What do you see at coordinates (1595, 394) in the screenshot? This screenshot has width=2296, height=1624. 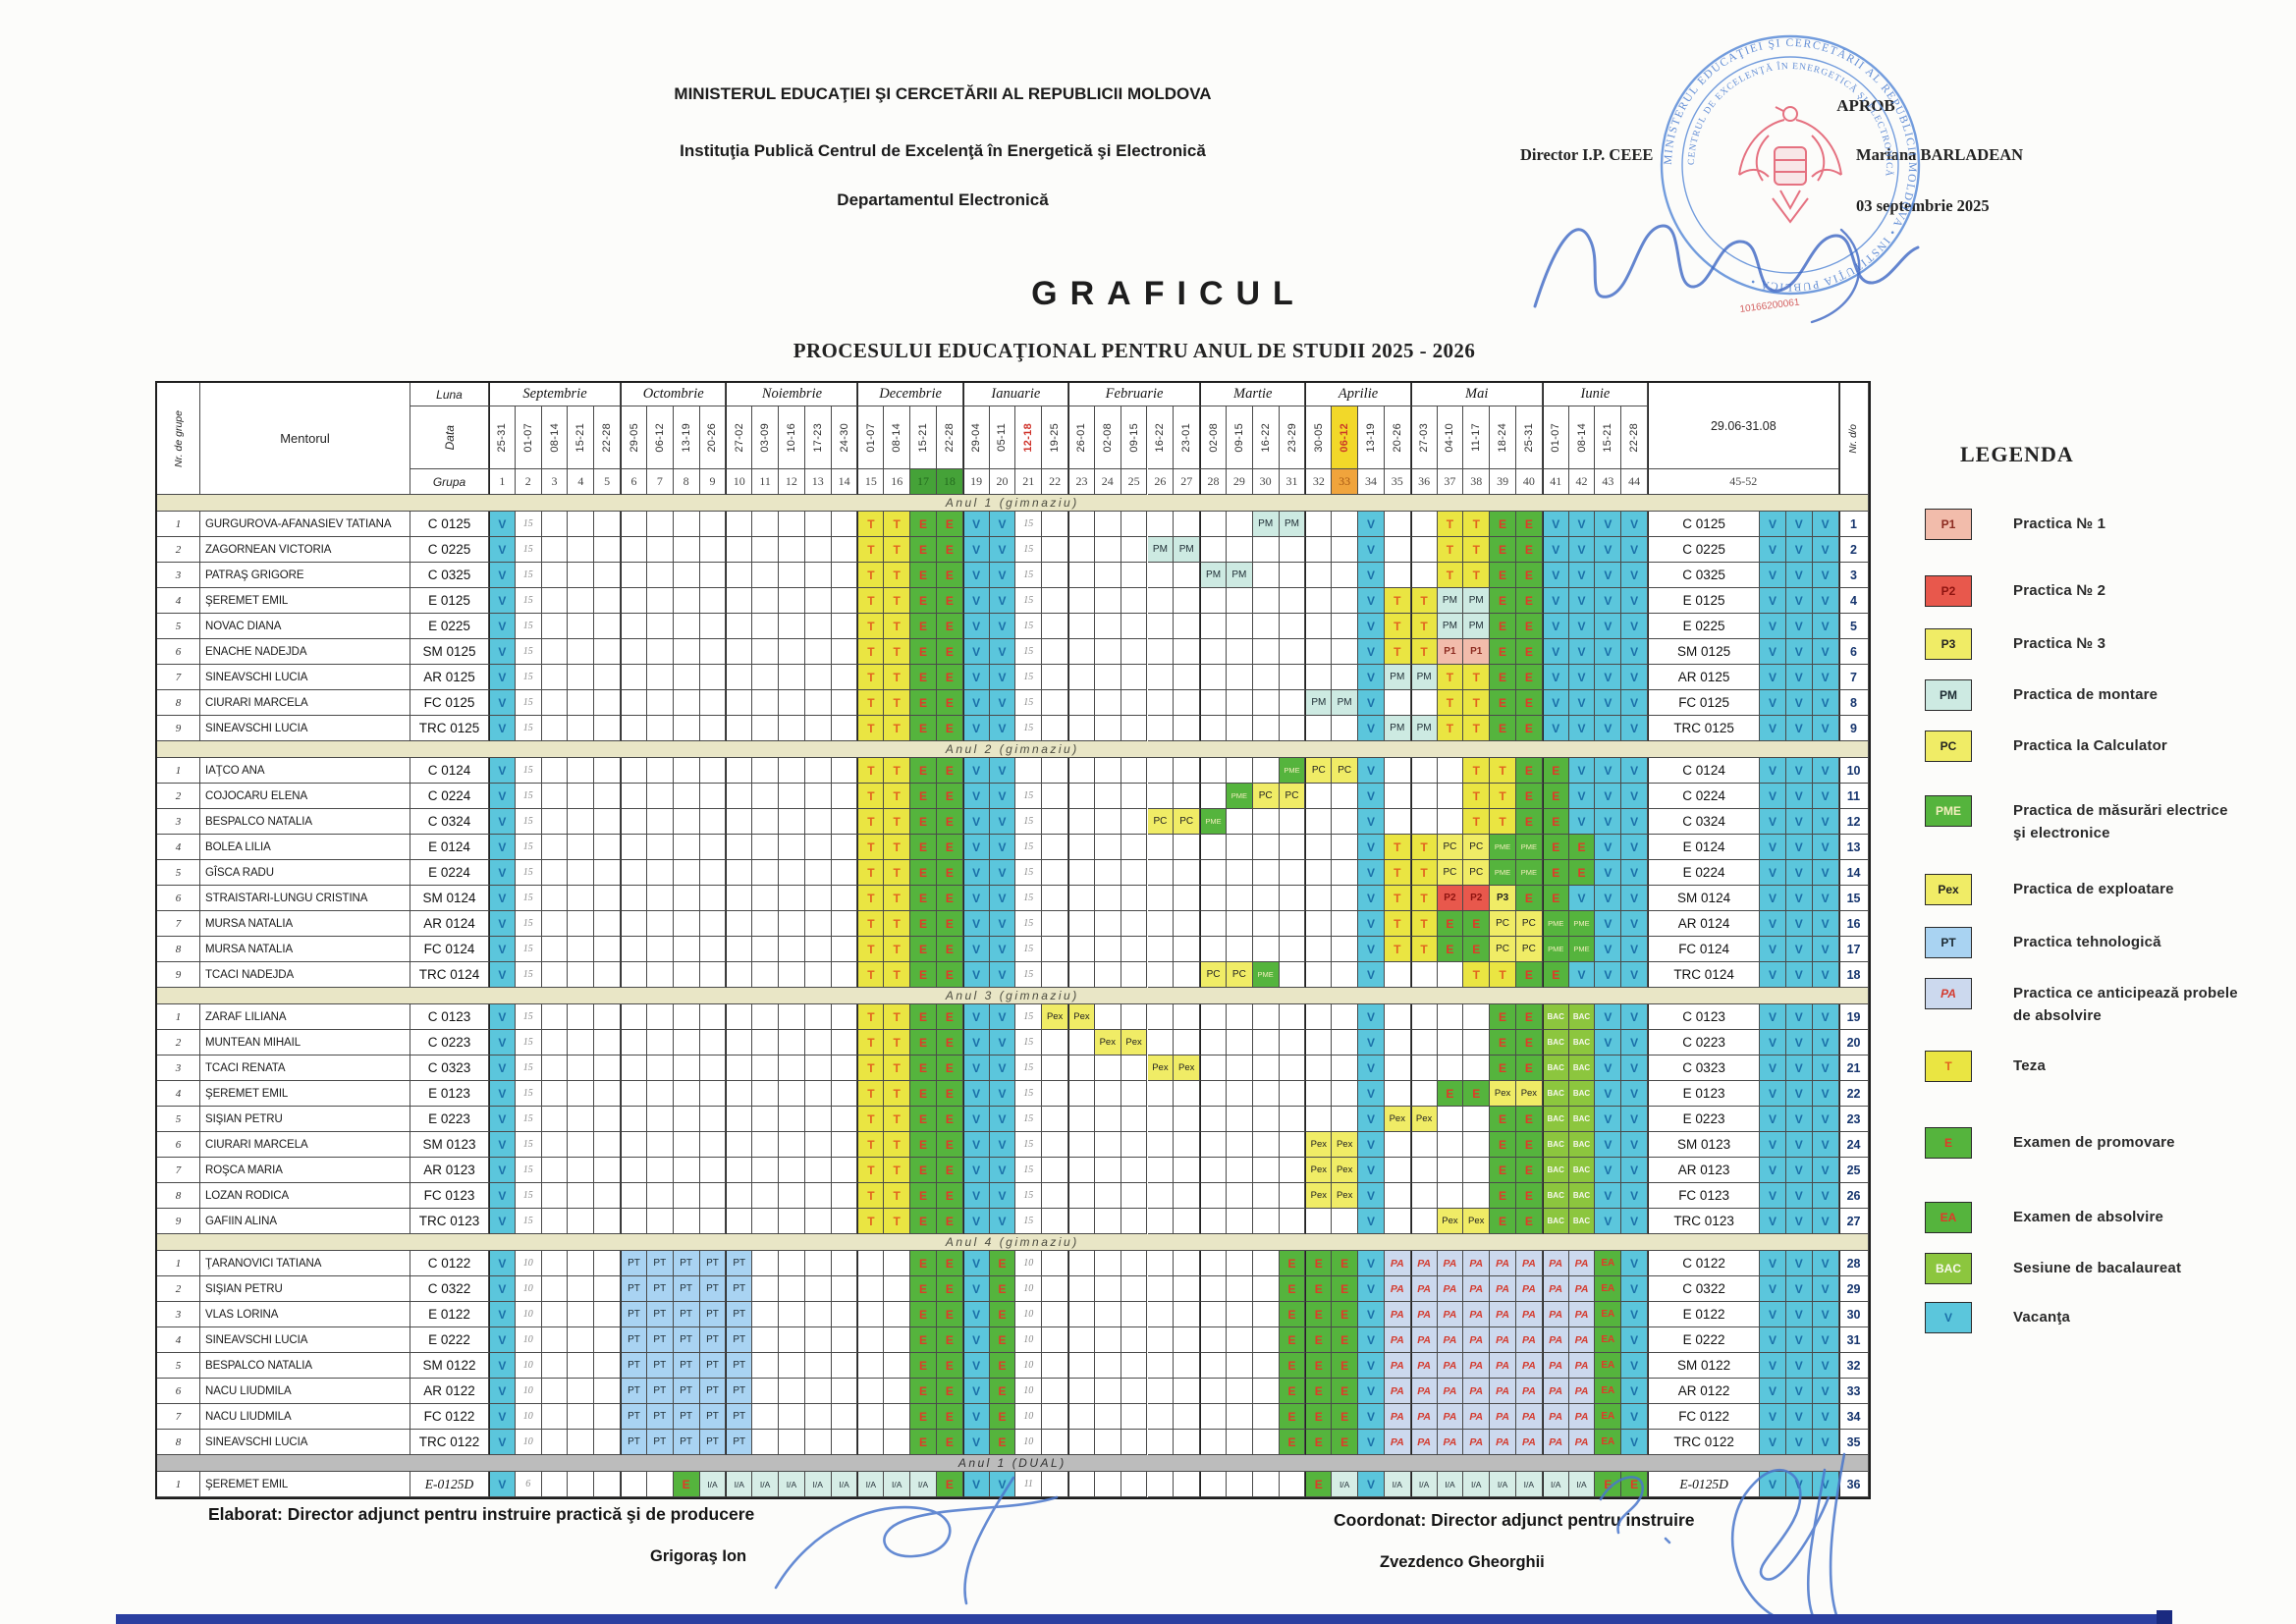 I see `month-header-cell: Iunie` at bounding box center [1595, 394].